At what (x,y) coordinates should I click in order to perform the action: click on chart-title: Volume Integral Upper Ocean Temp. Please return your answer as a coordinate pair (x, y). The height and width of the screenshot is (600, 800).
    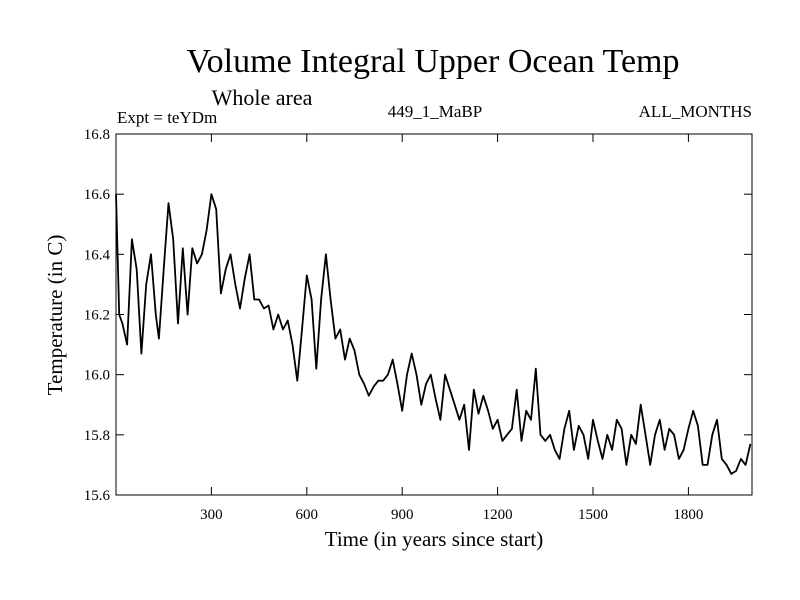
    Looking at the image, I should click on (433, 61).